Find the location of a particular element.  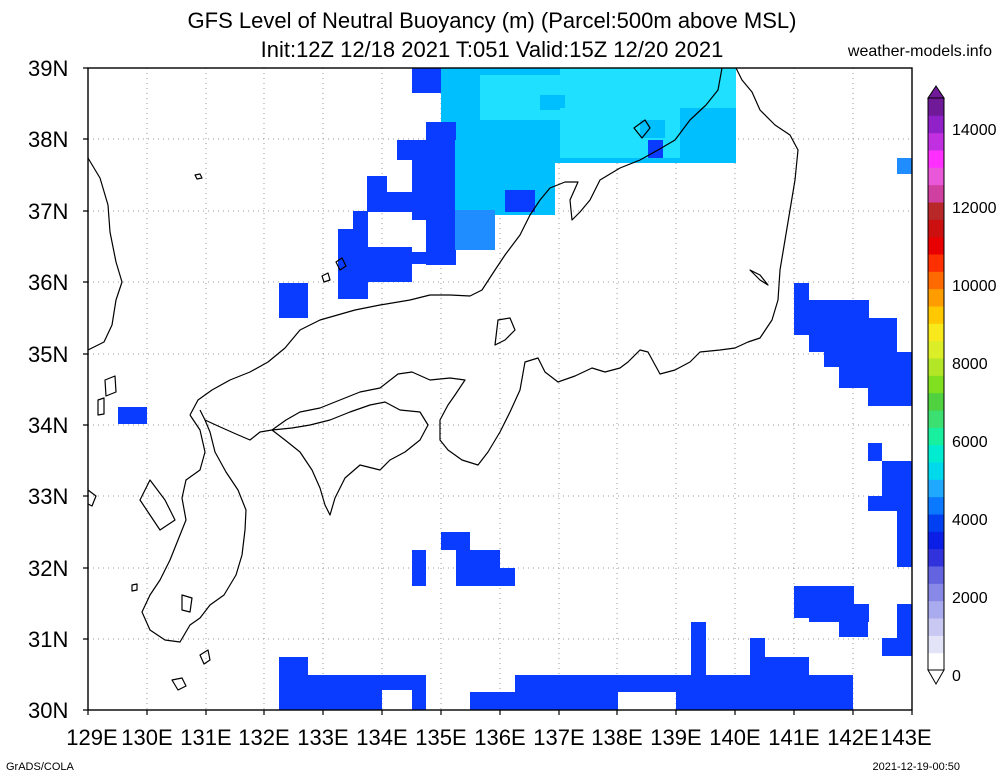

lon-label: 143E is located at coordinates (905, 738).